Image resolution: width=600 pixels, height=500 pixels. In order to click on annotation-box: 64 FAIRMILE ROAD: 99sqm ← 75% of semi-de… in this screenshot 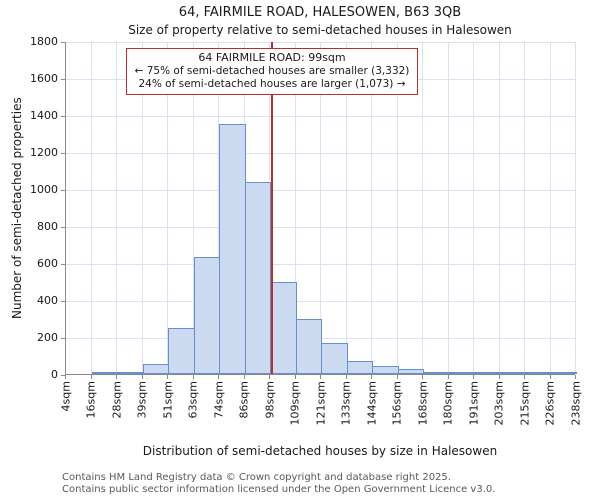, I will do `click(272, 71)`.